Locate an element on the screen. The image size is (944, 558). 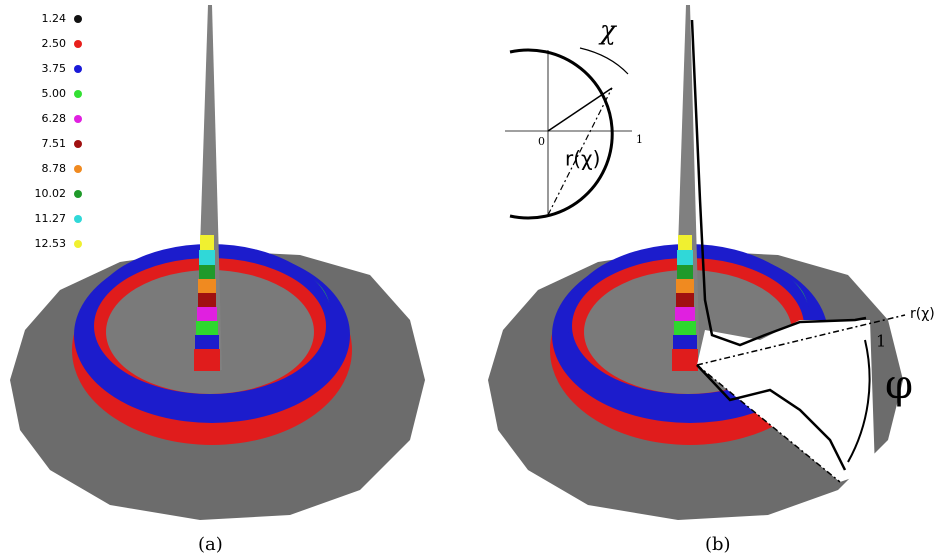
inset-arrow is located at coordinates (604, 61).